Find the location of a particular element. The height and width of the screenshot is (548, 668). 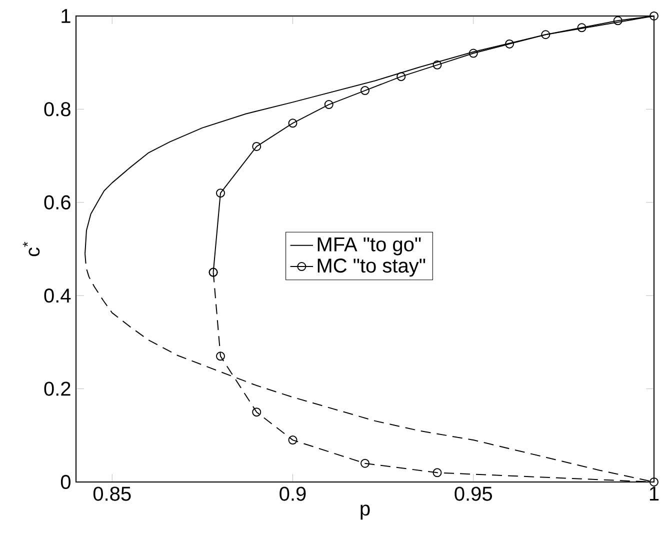

x-axis-title: p is located at coordinates (365, 512).